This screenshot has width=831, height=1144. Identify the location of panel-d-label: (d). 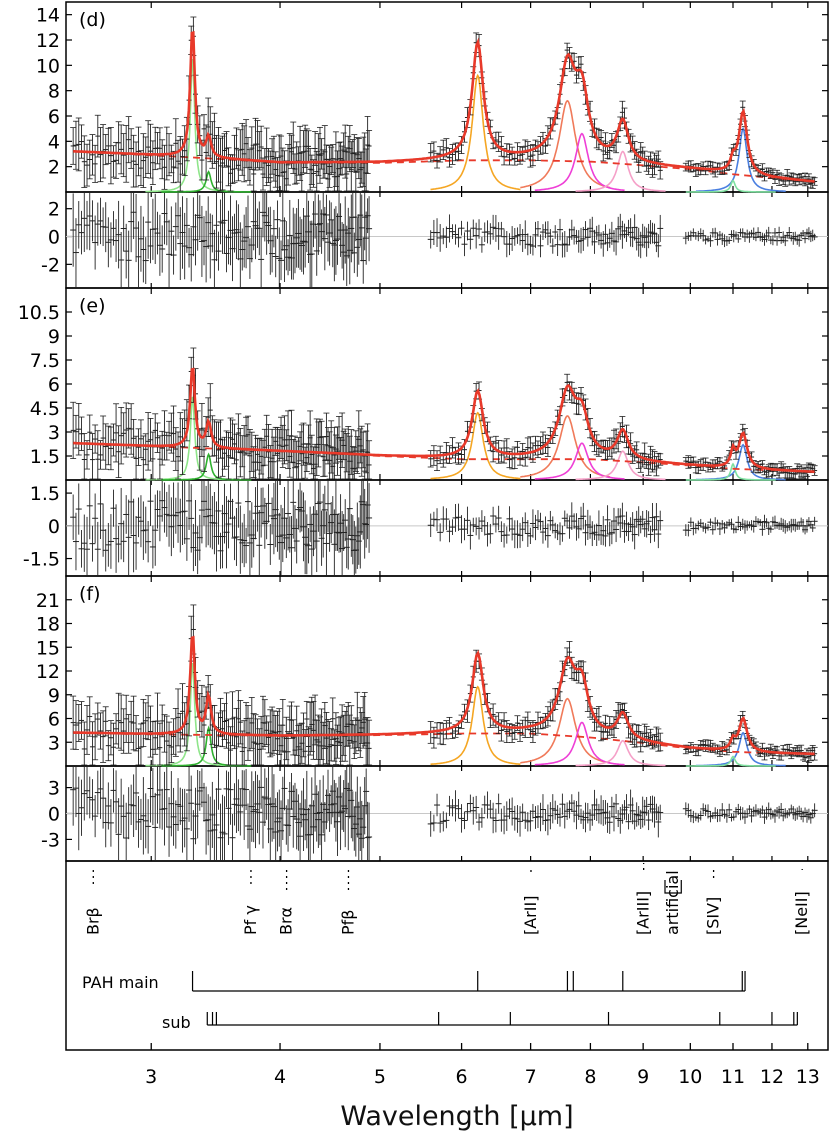
(92, 20).